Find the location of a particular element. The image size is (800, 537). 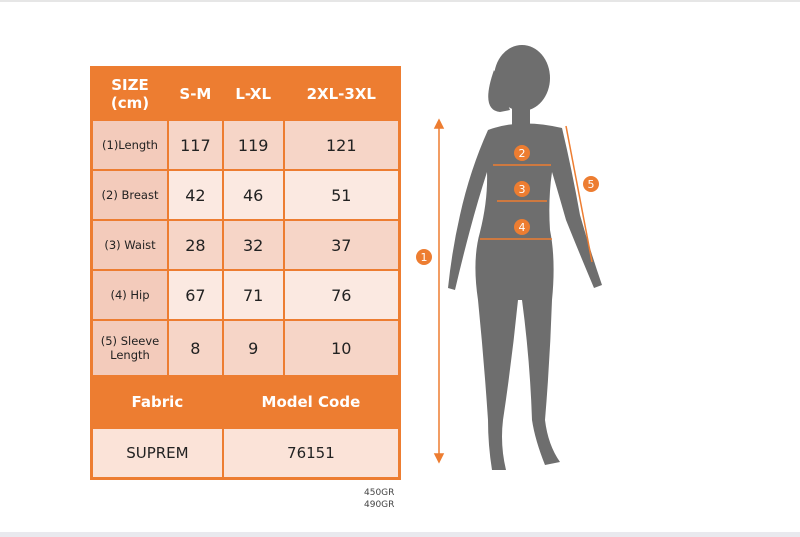

marker-label: 3 is located at coordinates (522, 189).